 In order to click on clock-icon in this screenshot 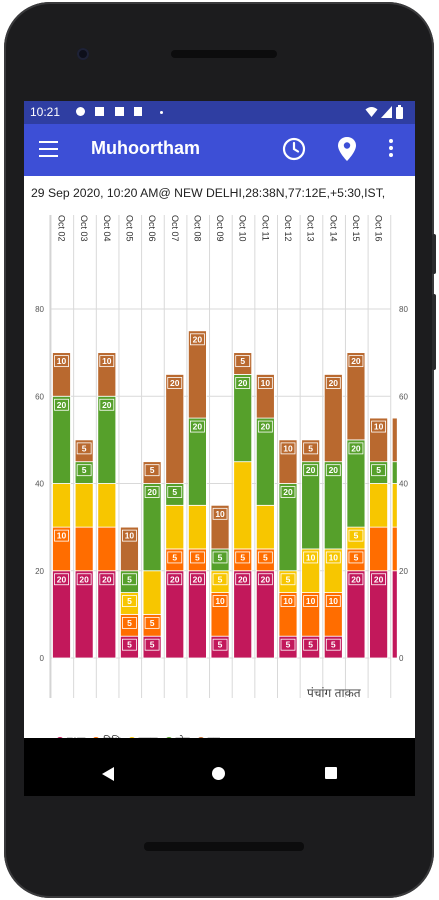, I will do `click(294, 149)`.